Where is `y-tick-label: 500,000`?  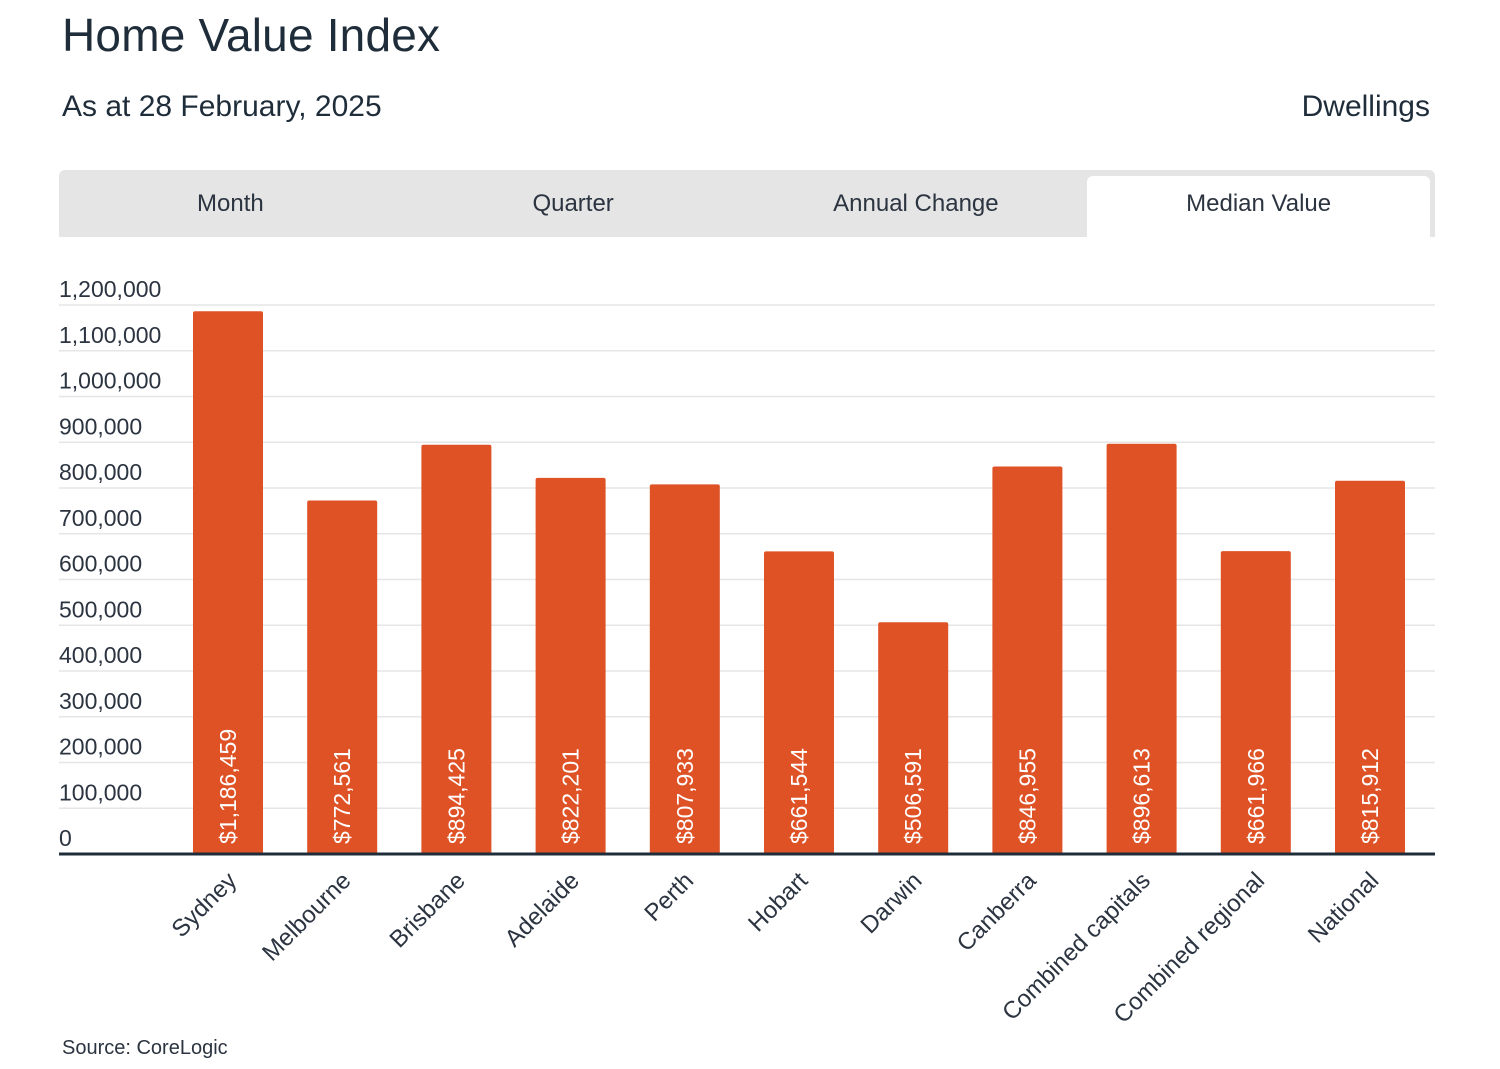
y-tick-label: 500,000 is located at coordinates (100, 609).